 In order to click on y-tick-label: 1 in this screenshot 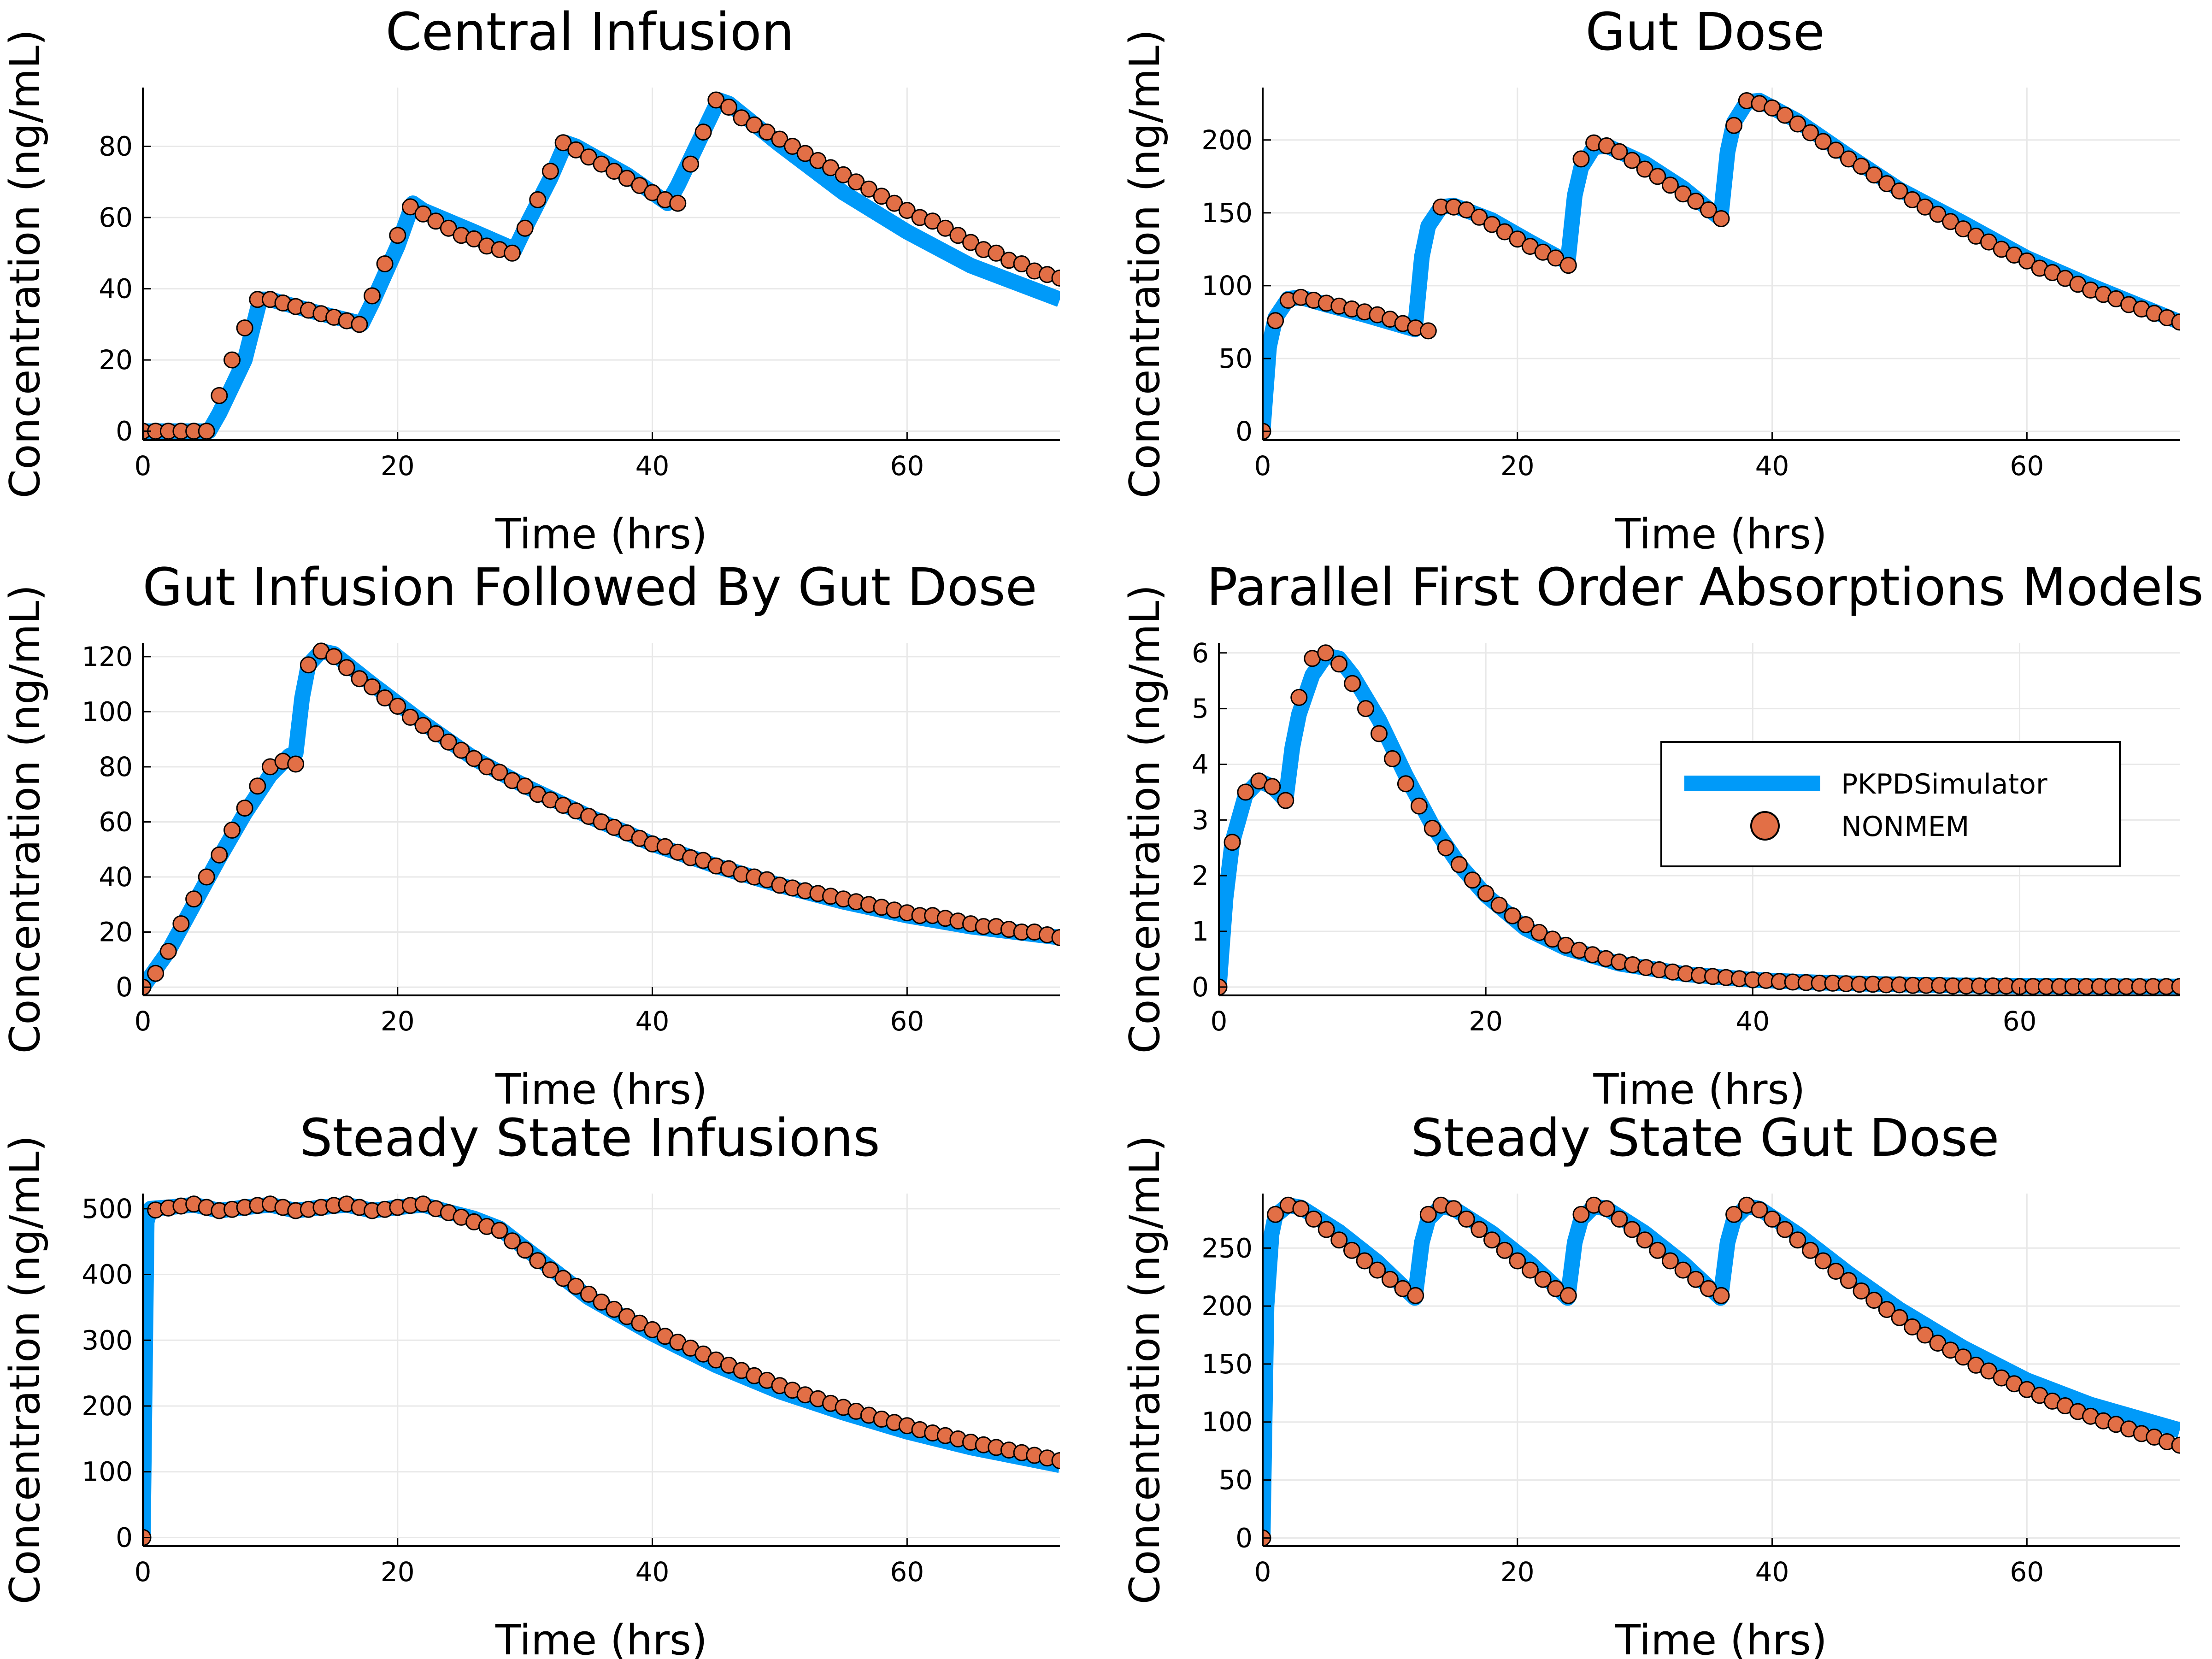, I will do `click(1200, 931)`.